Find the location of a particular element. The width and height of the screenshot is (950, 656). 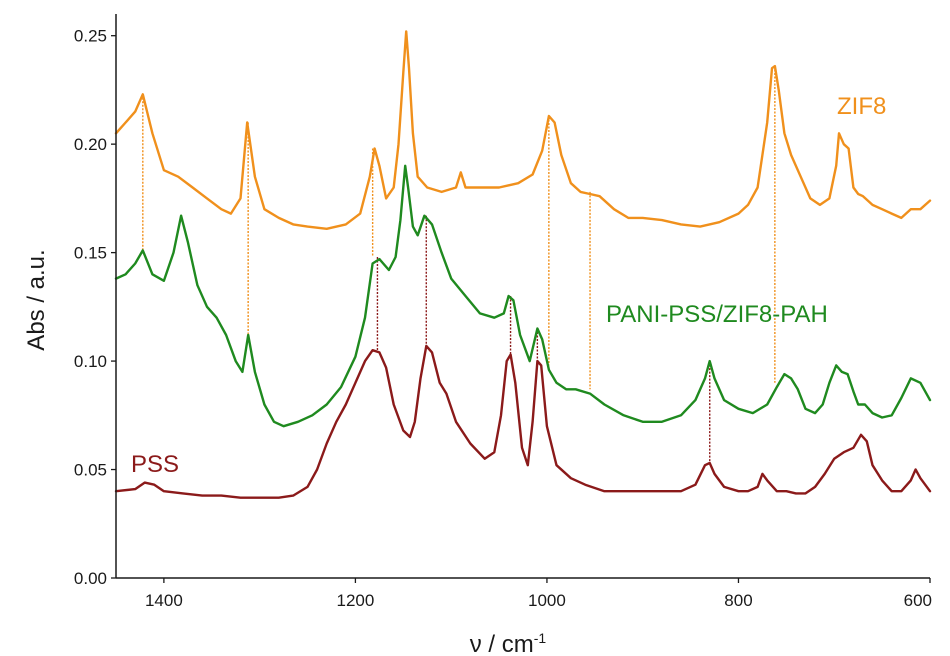

label-pss: PSS is located at coordinates (155, 464).